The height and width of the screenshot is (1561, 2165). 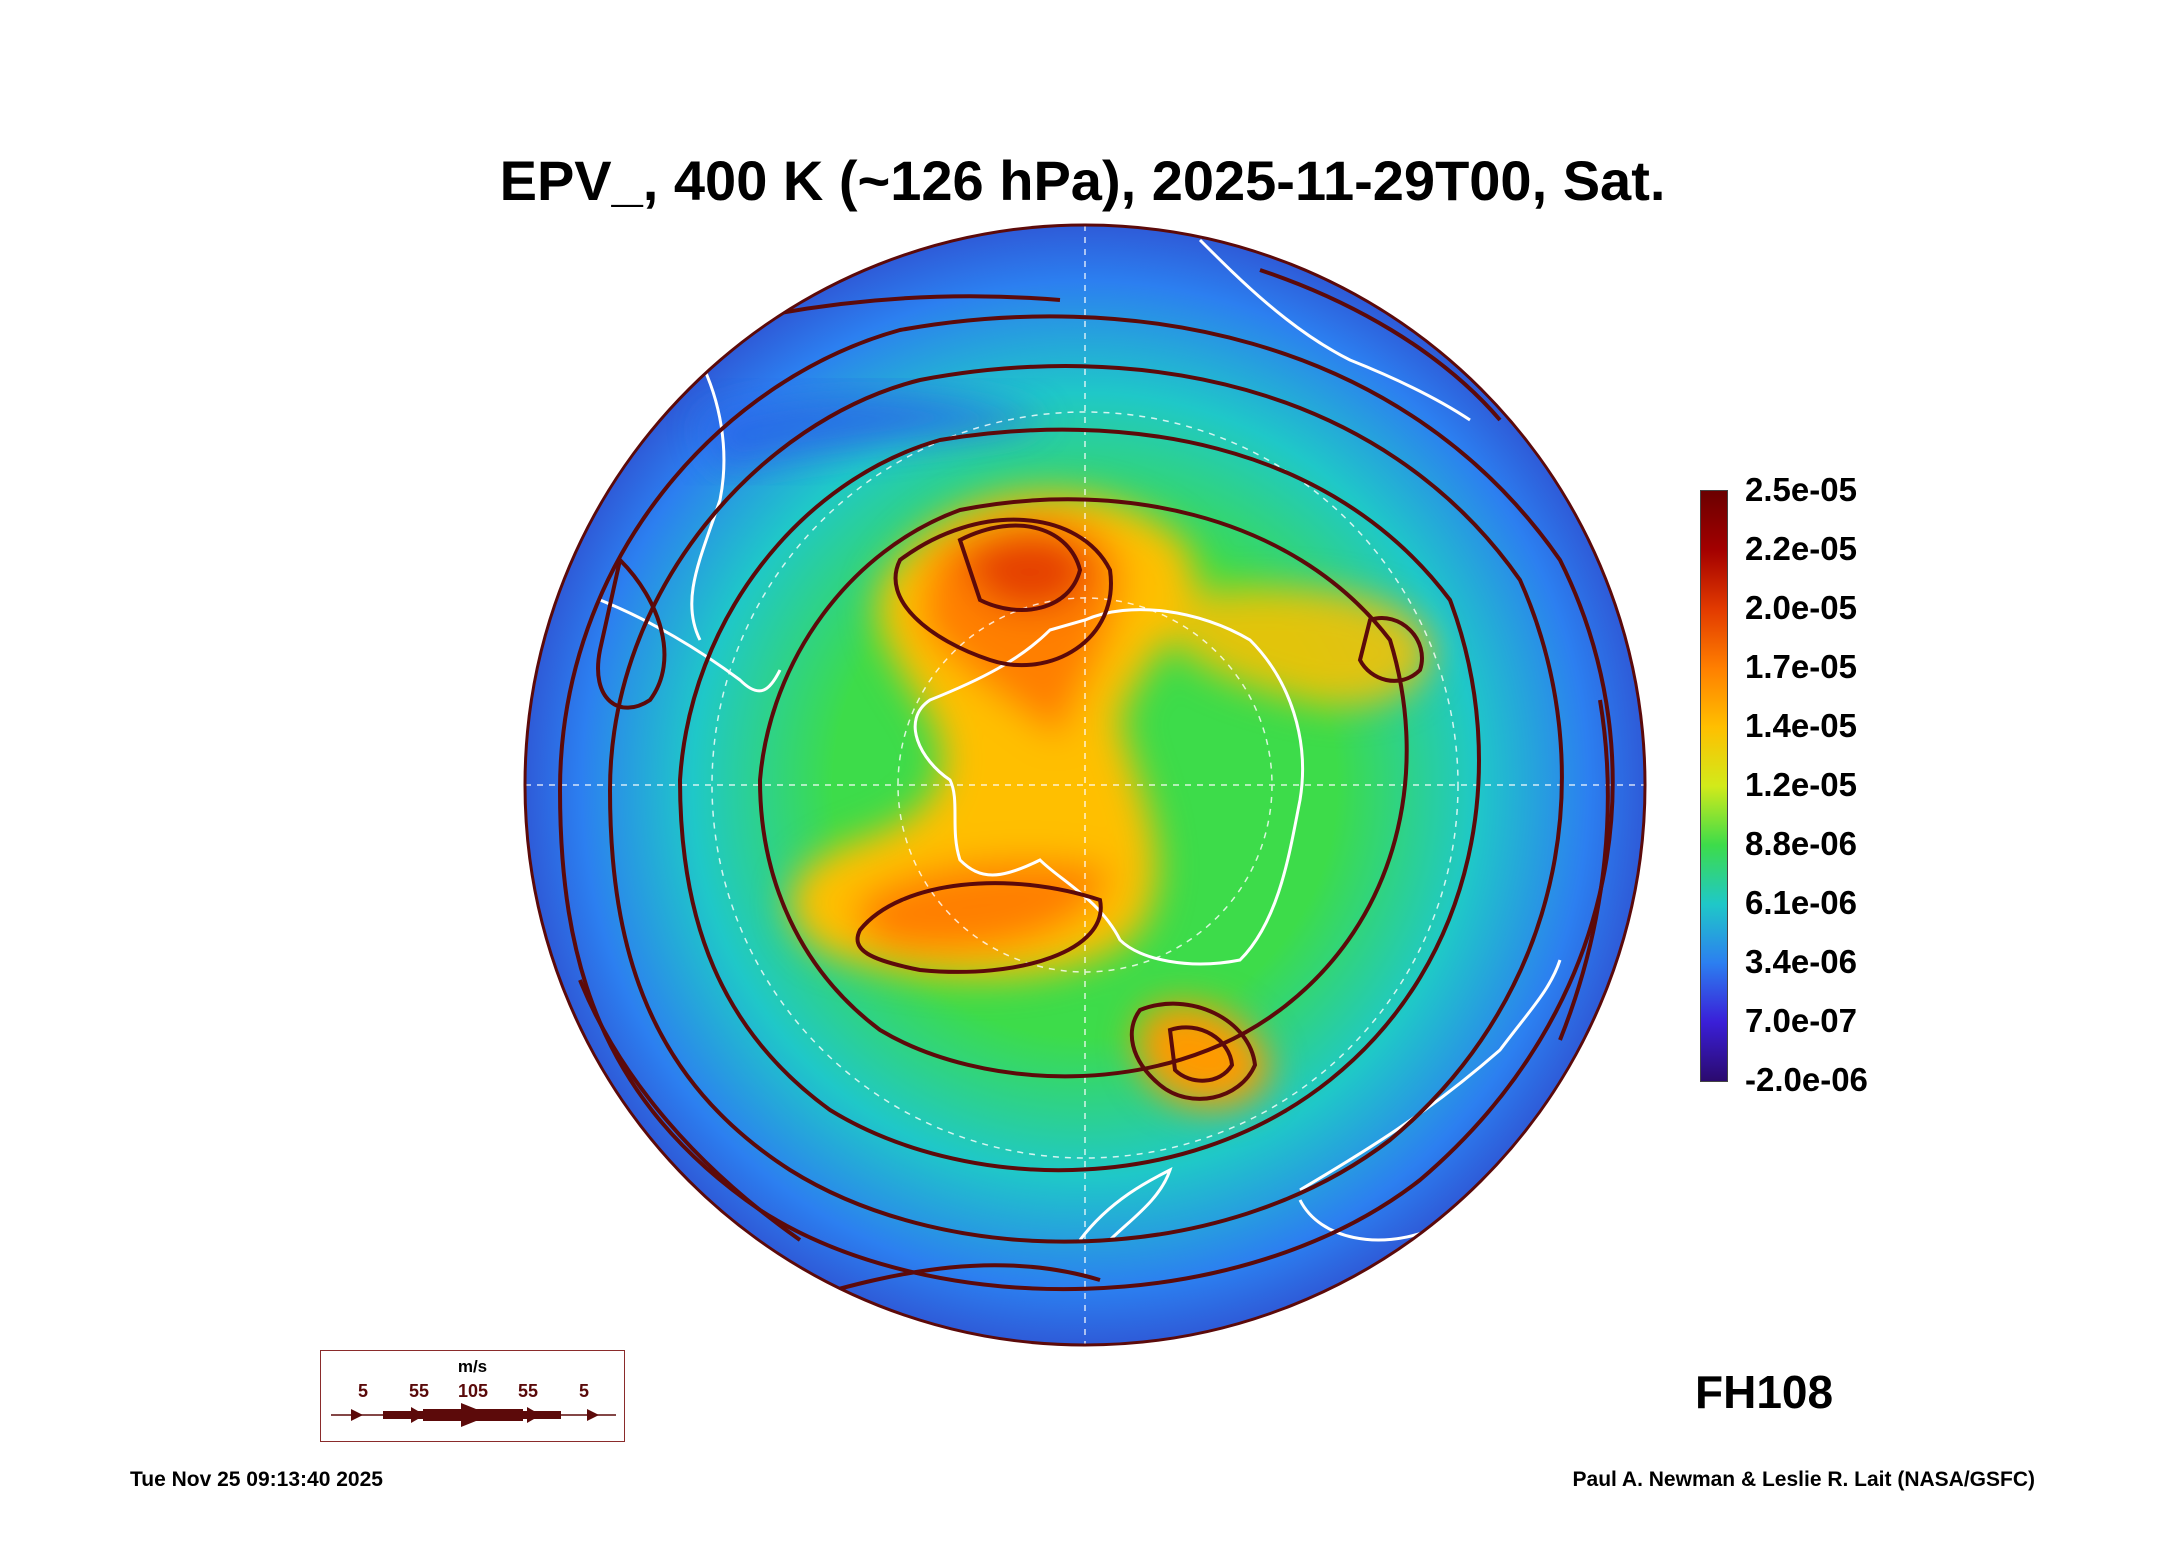 I want to click on colorbar-label: 1.7e-05, so click(x=1801, y=666).